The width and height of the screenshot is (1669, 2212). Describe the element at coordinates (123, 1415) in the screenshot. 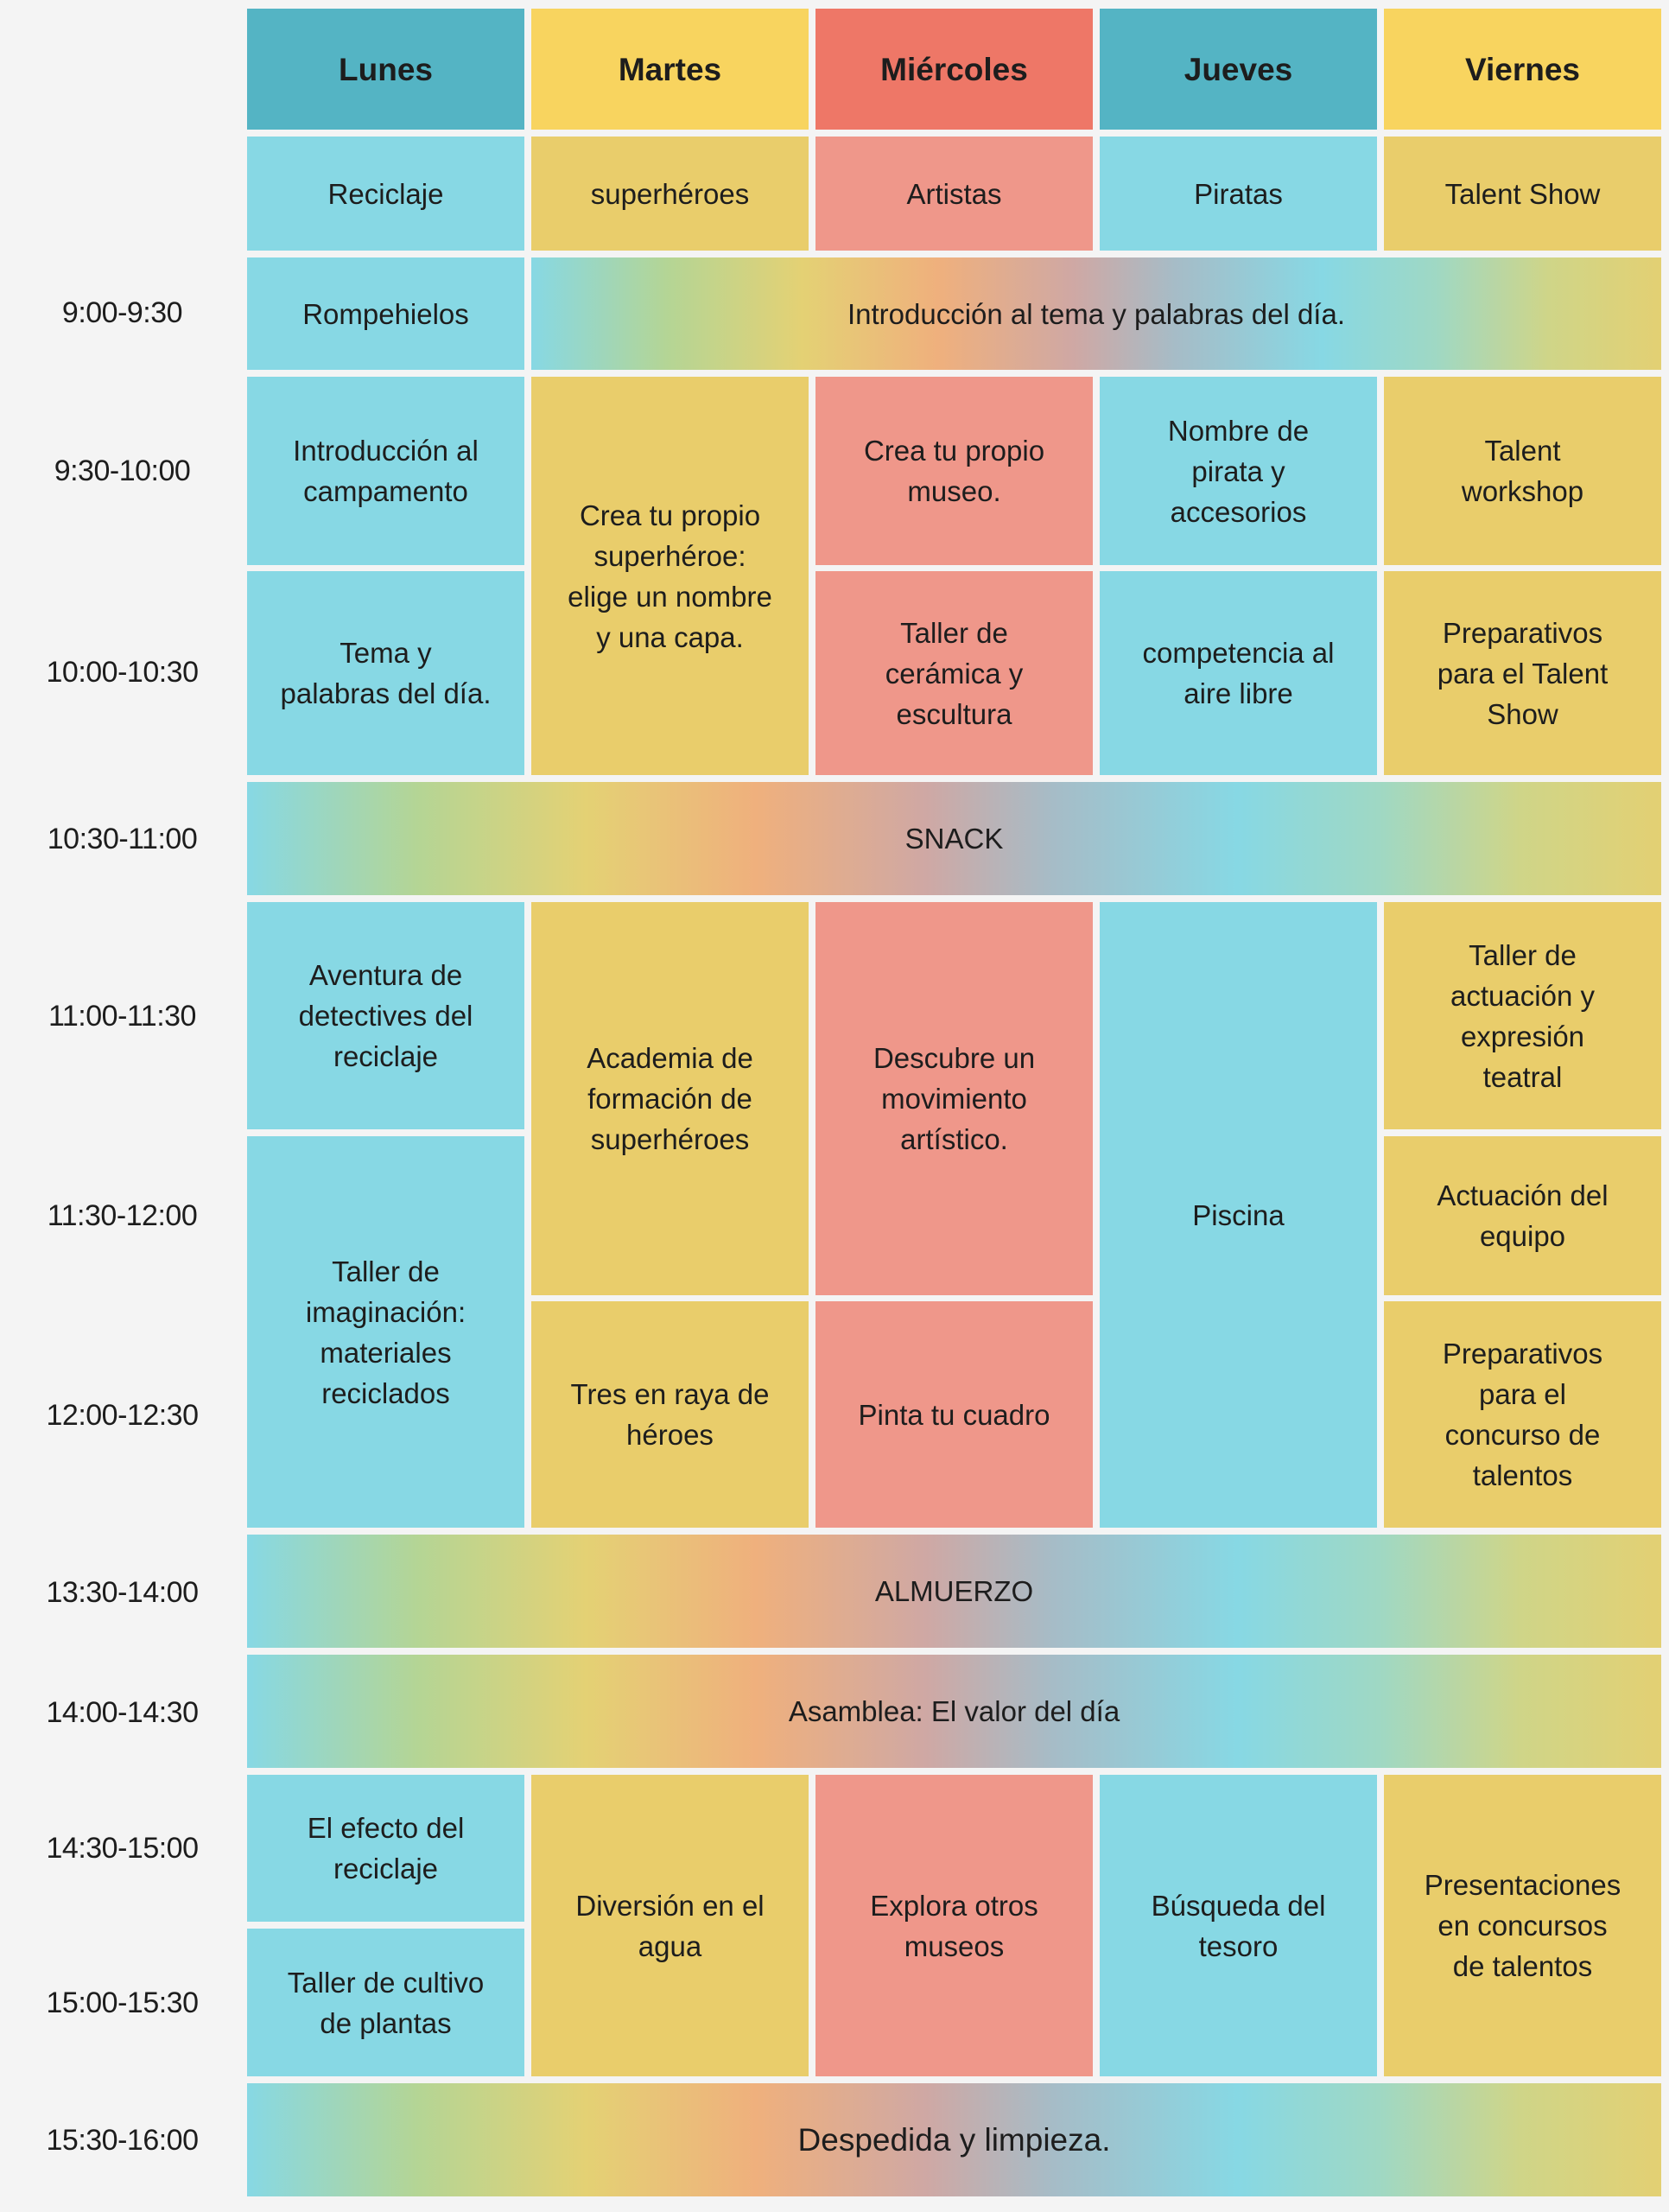

I see `time-label: 12:00-12:30` at that location.